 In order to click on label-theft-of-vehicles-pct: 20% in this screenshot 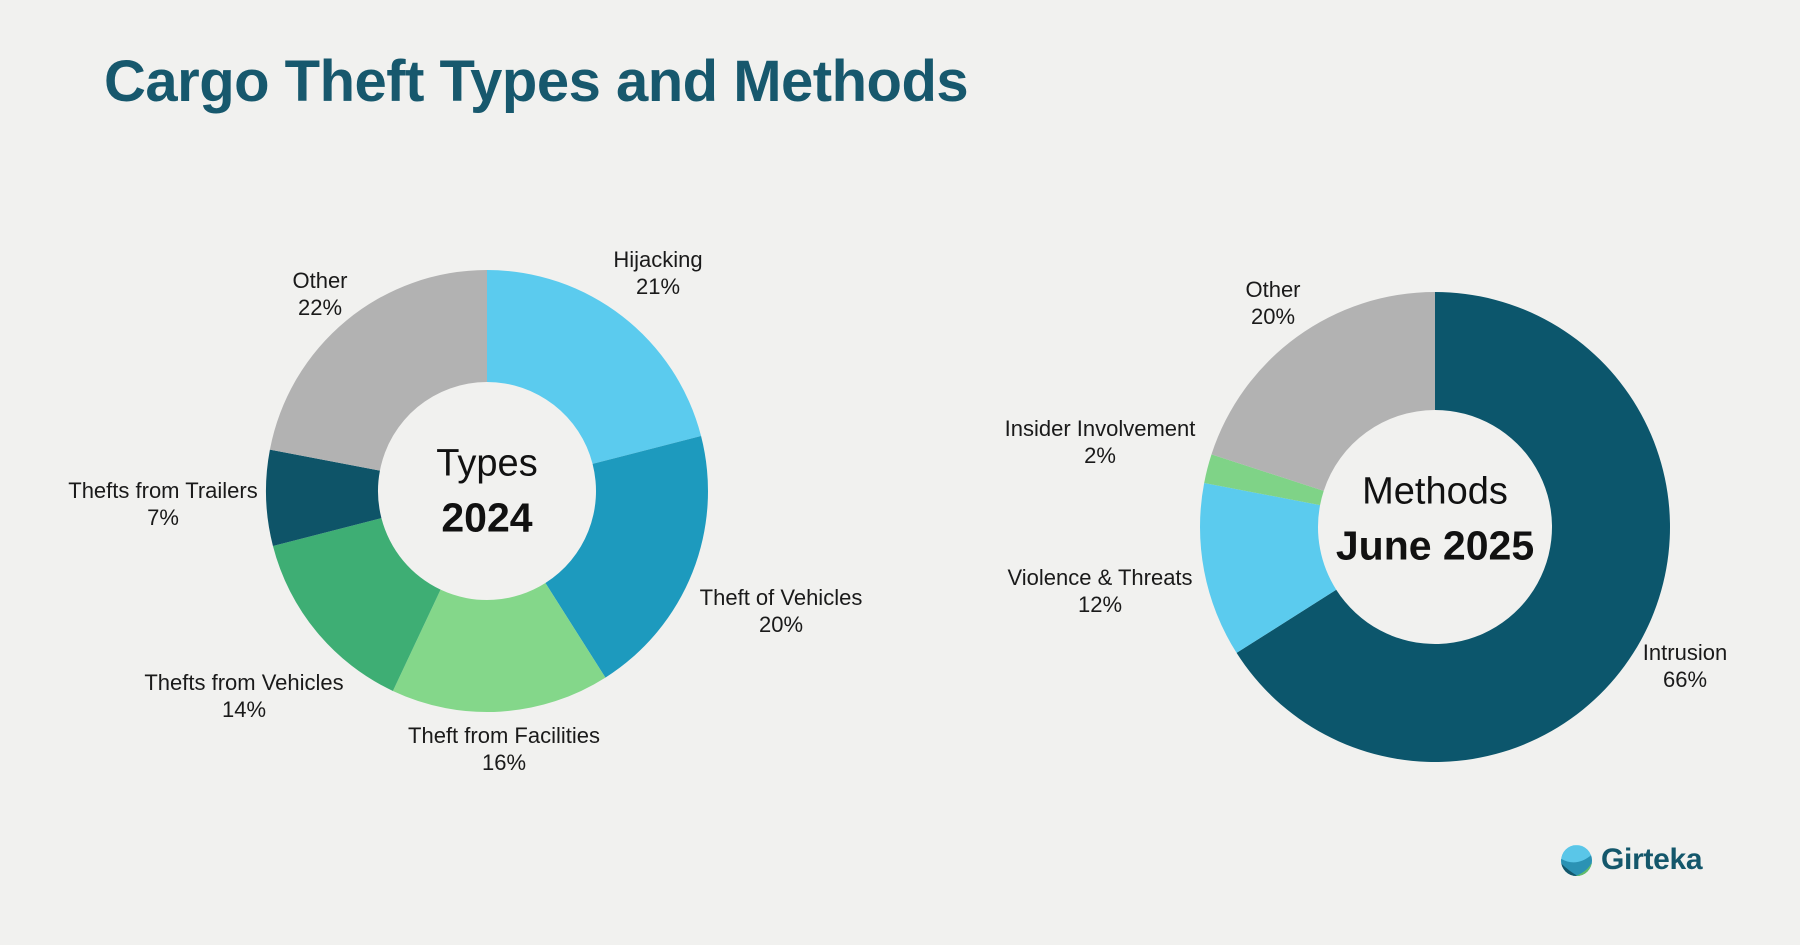, I will do `click(781, 624)`.